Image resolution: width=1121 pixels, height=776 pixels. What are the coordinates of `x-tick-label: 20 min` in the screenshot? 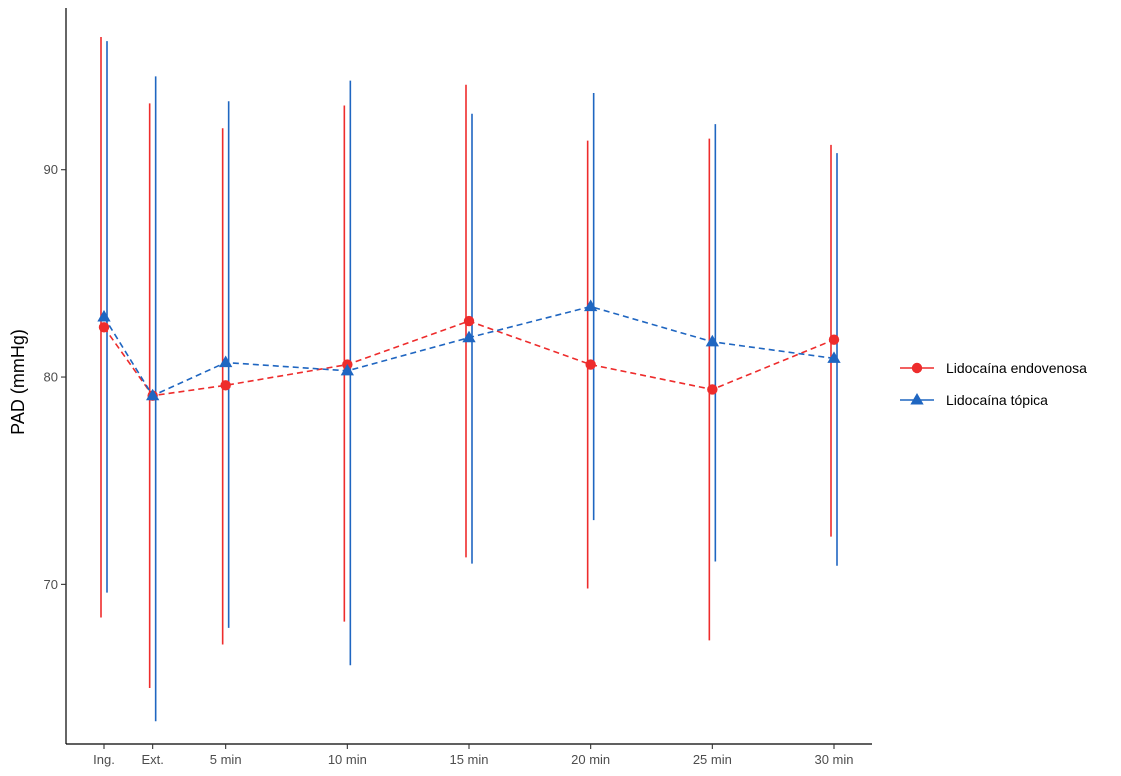 It's located at (590, 759).